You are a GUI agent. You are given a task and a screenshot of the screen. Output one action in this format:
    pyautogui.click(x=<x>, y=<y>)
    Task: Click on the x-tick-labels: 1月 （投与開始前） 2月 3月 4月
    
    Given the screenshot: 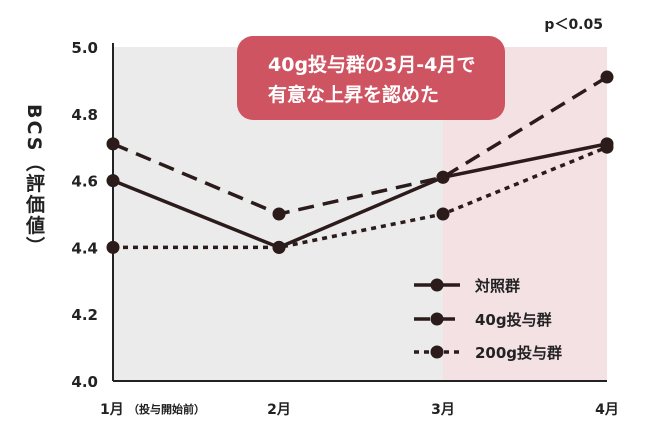 What is the action you would take?
    pyautogui.click(x=359, y=410)
    